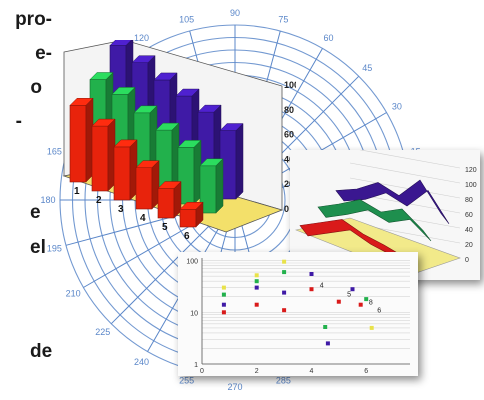 The height and width of the screenshot is (400, 484). What do you see at coordinates (235, 13) in the screenshot?
I see `polar-angle-label: 90` at bounding box center [235, 13].